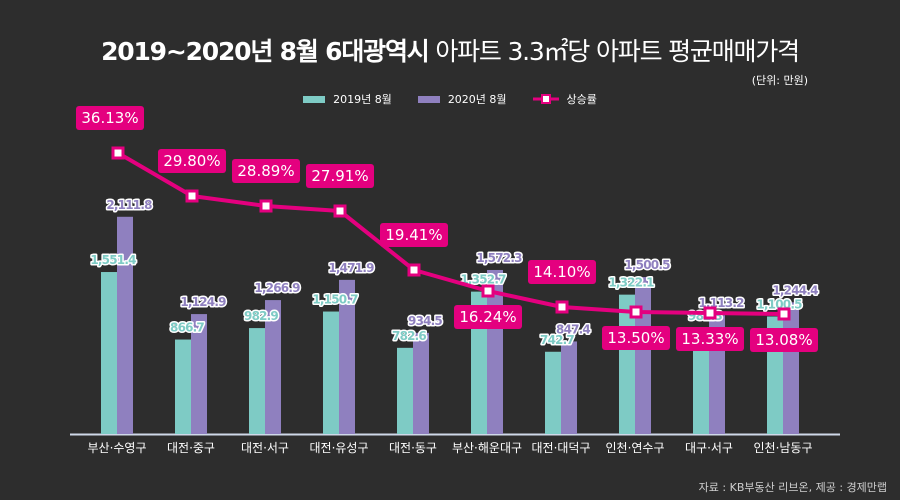  I want to click on source-note: 자료 : KB부동산 리브온, 제공 : 경제만랩, so click(792, 487).